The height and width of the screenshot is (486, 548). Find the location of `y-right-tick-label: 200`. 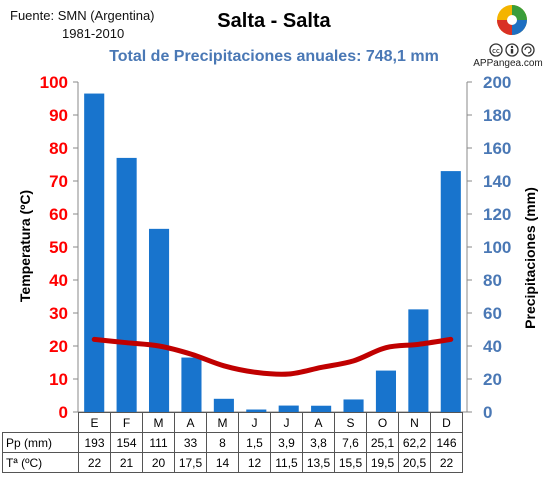

y-right-tick-label: 200 is located at coordinates (497, 82).